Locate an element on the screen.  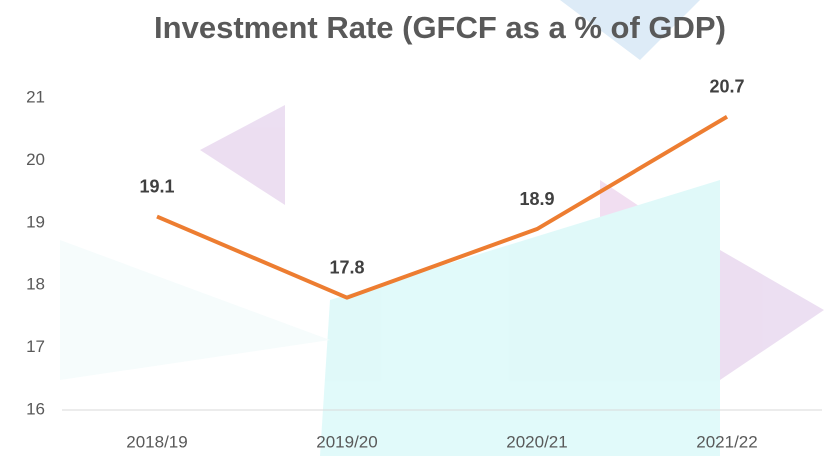
data-label: 18.9 is located at coordinates (536, 199).